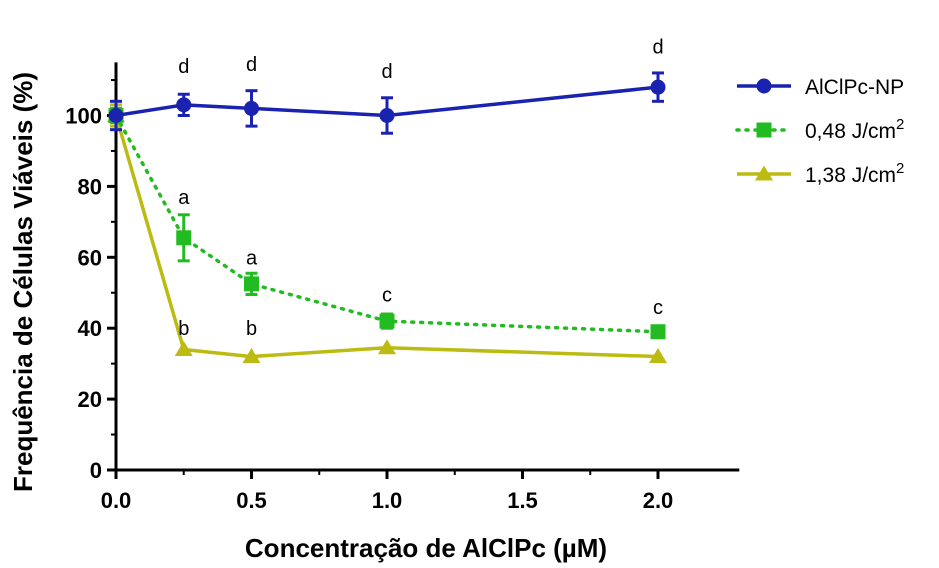 Image resolution: width=939 pixels, height=568 pixels. I want to click on y-tick-label: 100, so click(83, 116).